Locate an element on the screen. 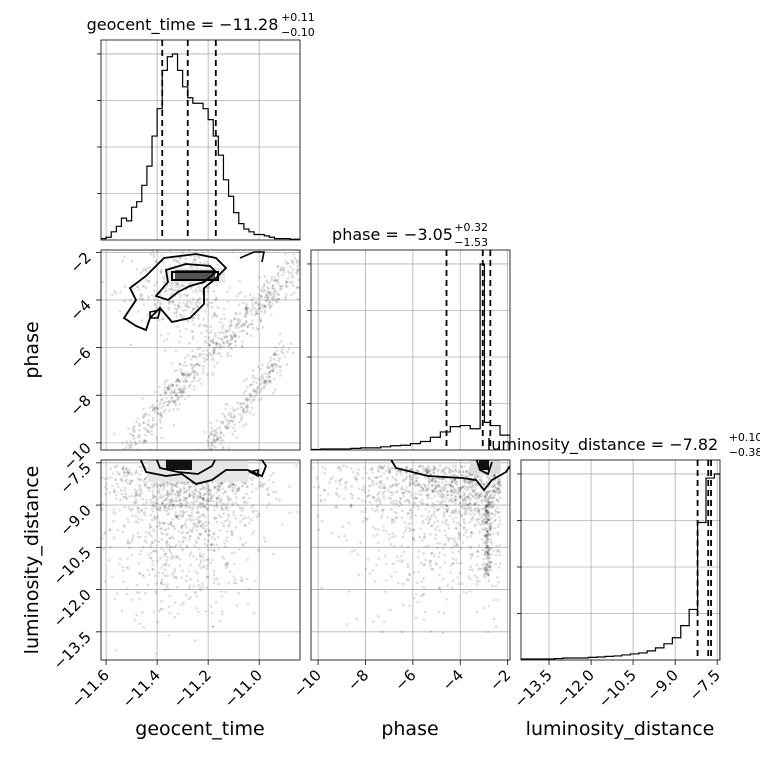 The image size is (760, 760). contour-outer is located at coordinates (175, 292).